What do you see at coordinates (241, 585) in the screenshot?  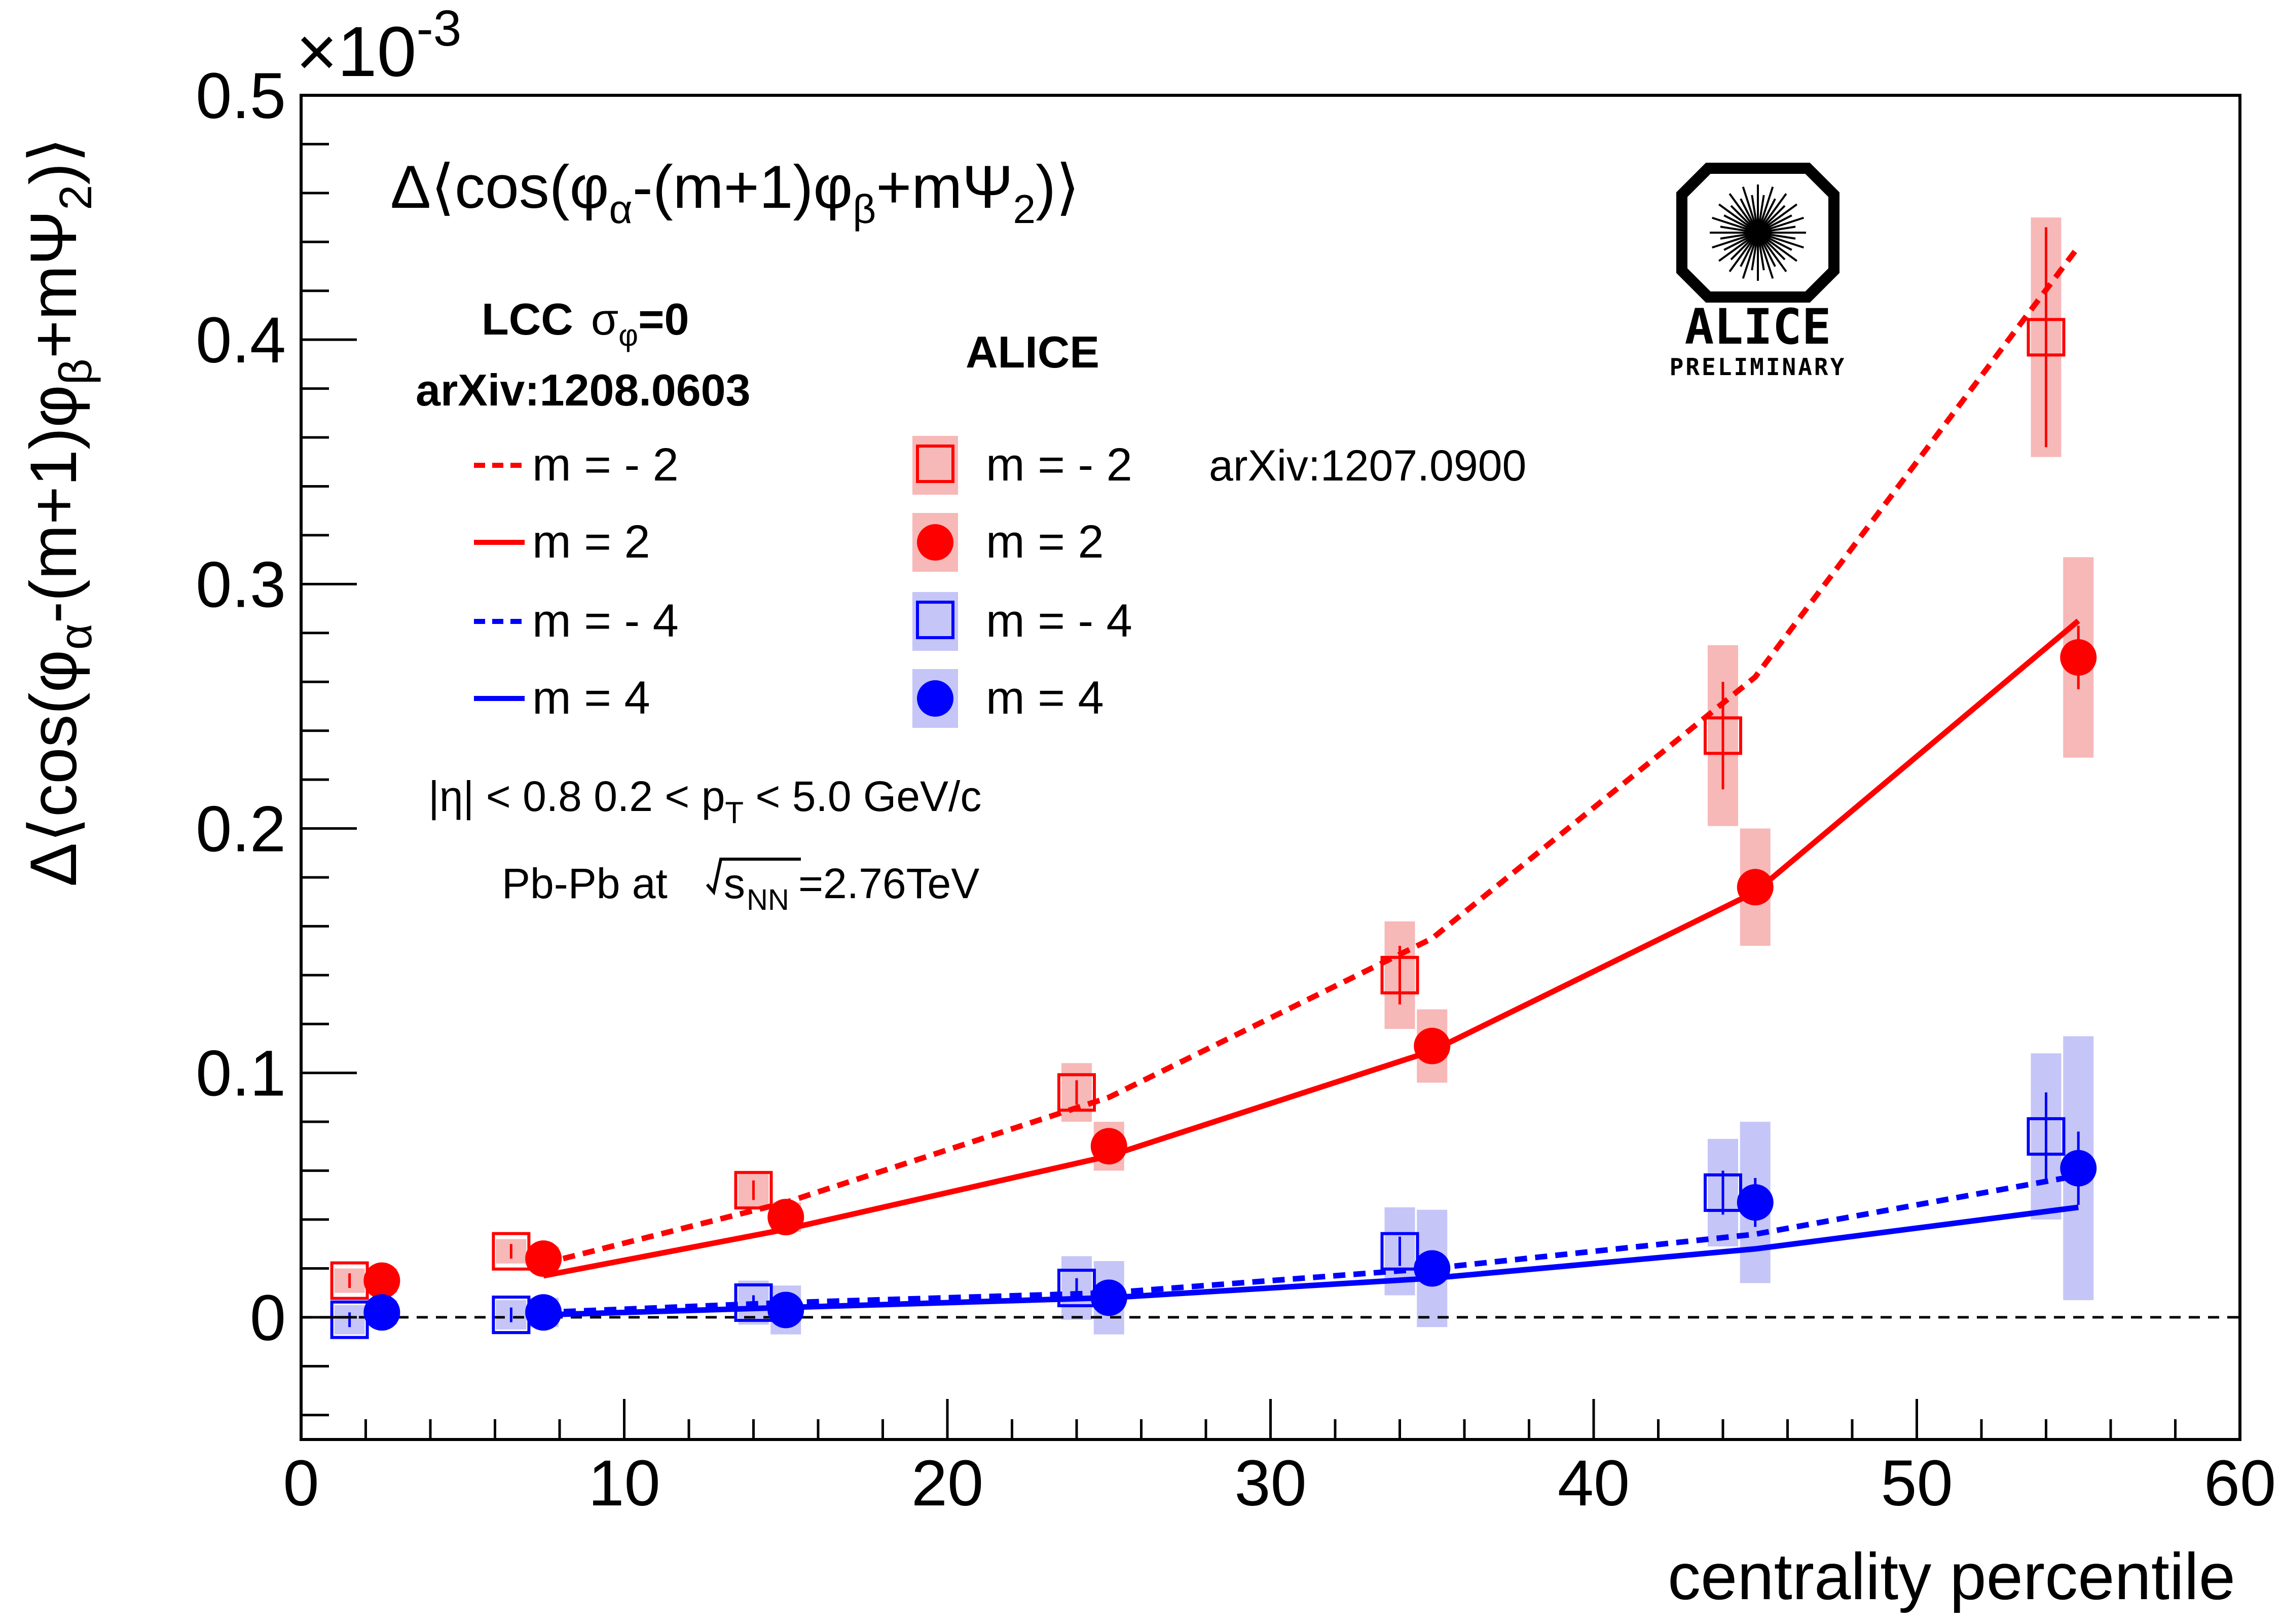 I see `y-tick-label-0.3: 0.3` at bounding box center [241, 585].